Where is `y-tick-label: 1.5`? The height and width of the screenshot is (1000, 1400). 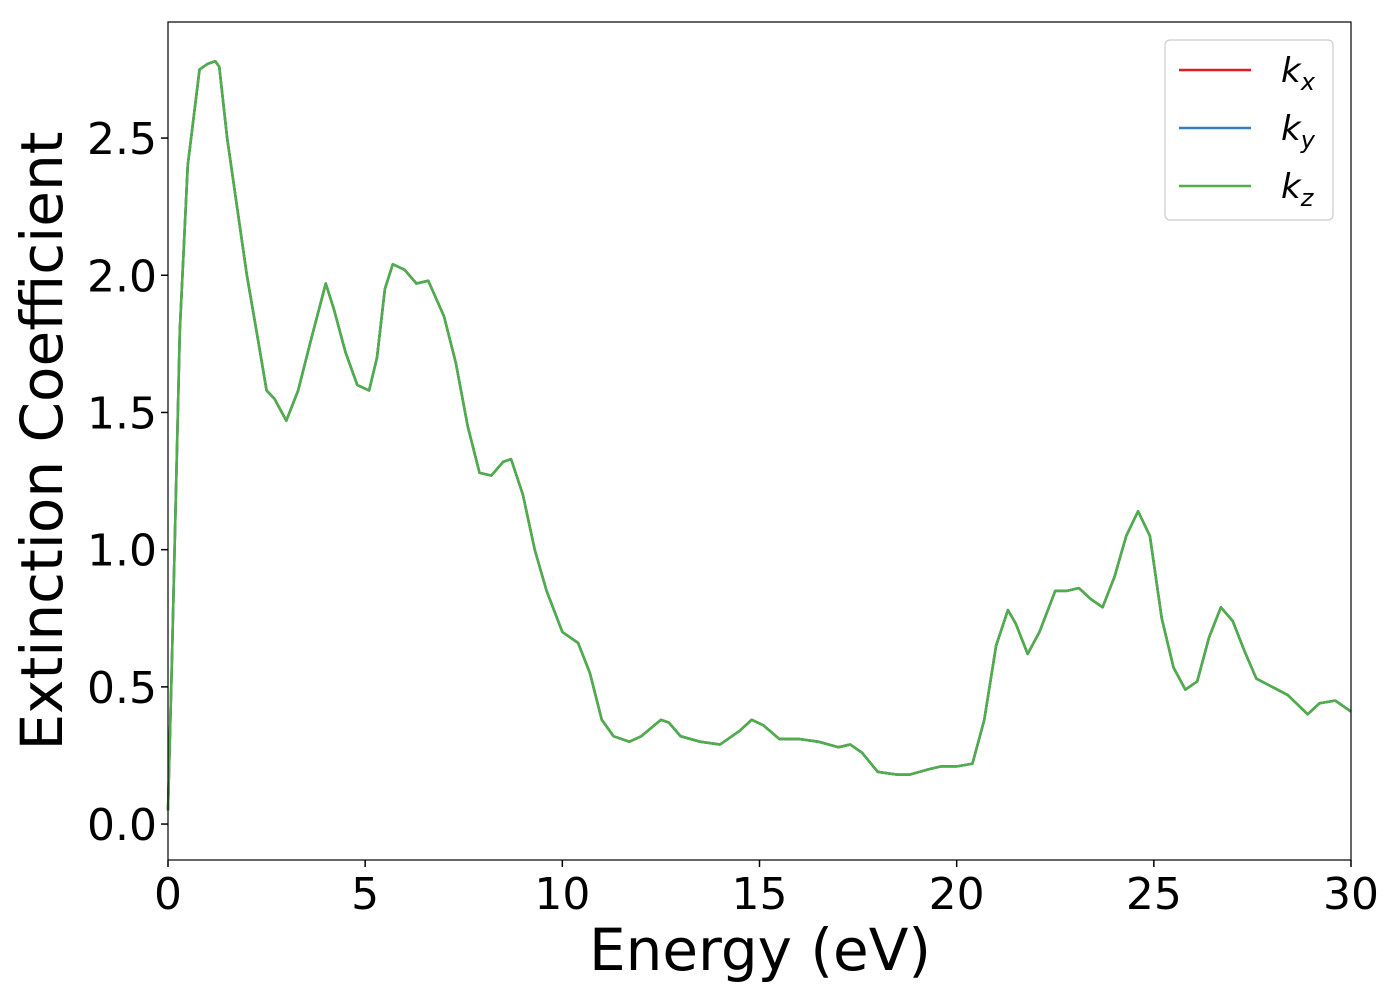
y-tick-label: 1.5 is located at coordinates (122, 413).